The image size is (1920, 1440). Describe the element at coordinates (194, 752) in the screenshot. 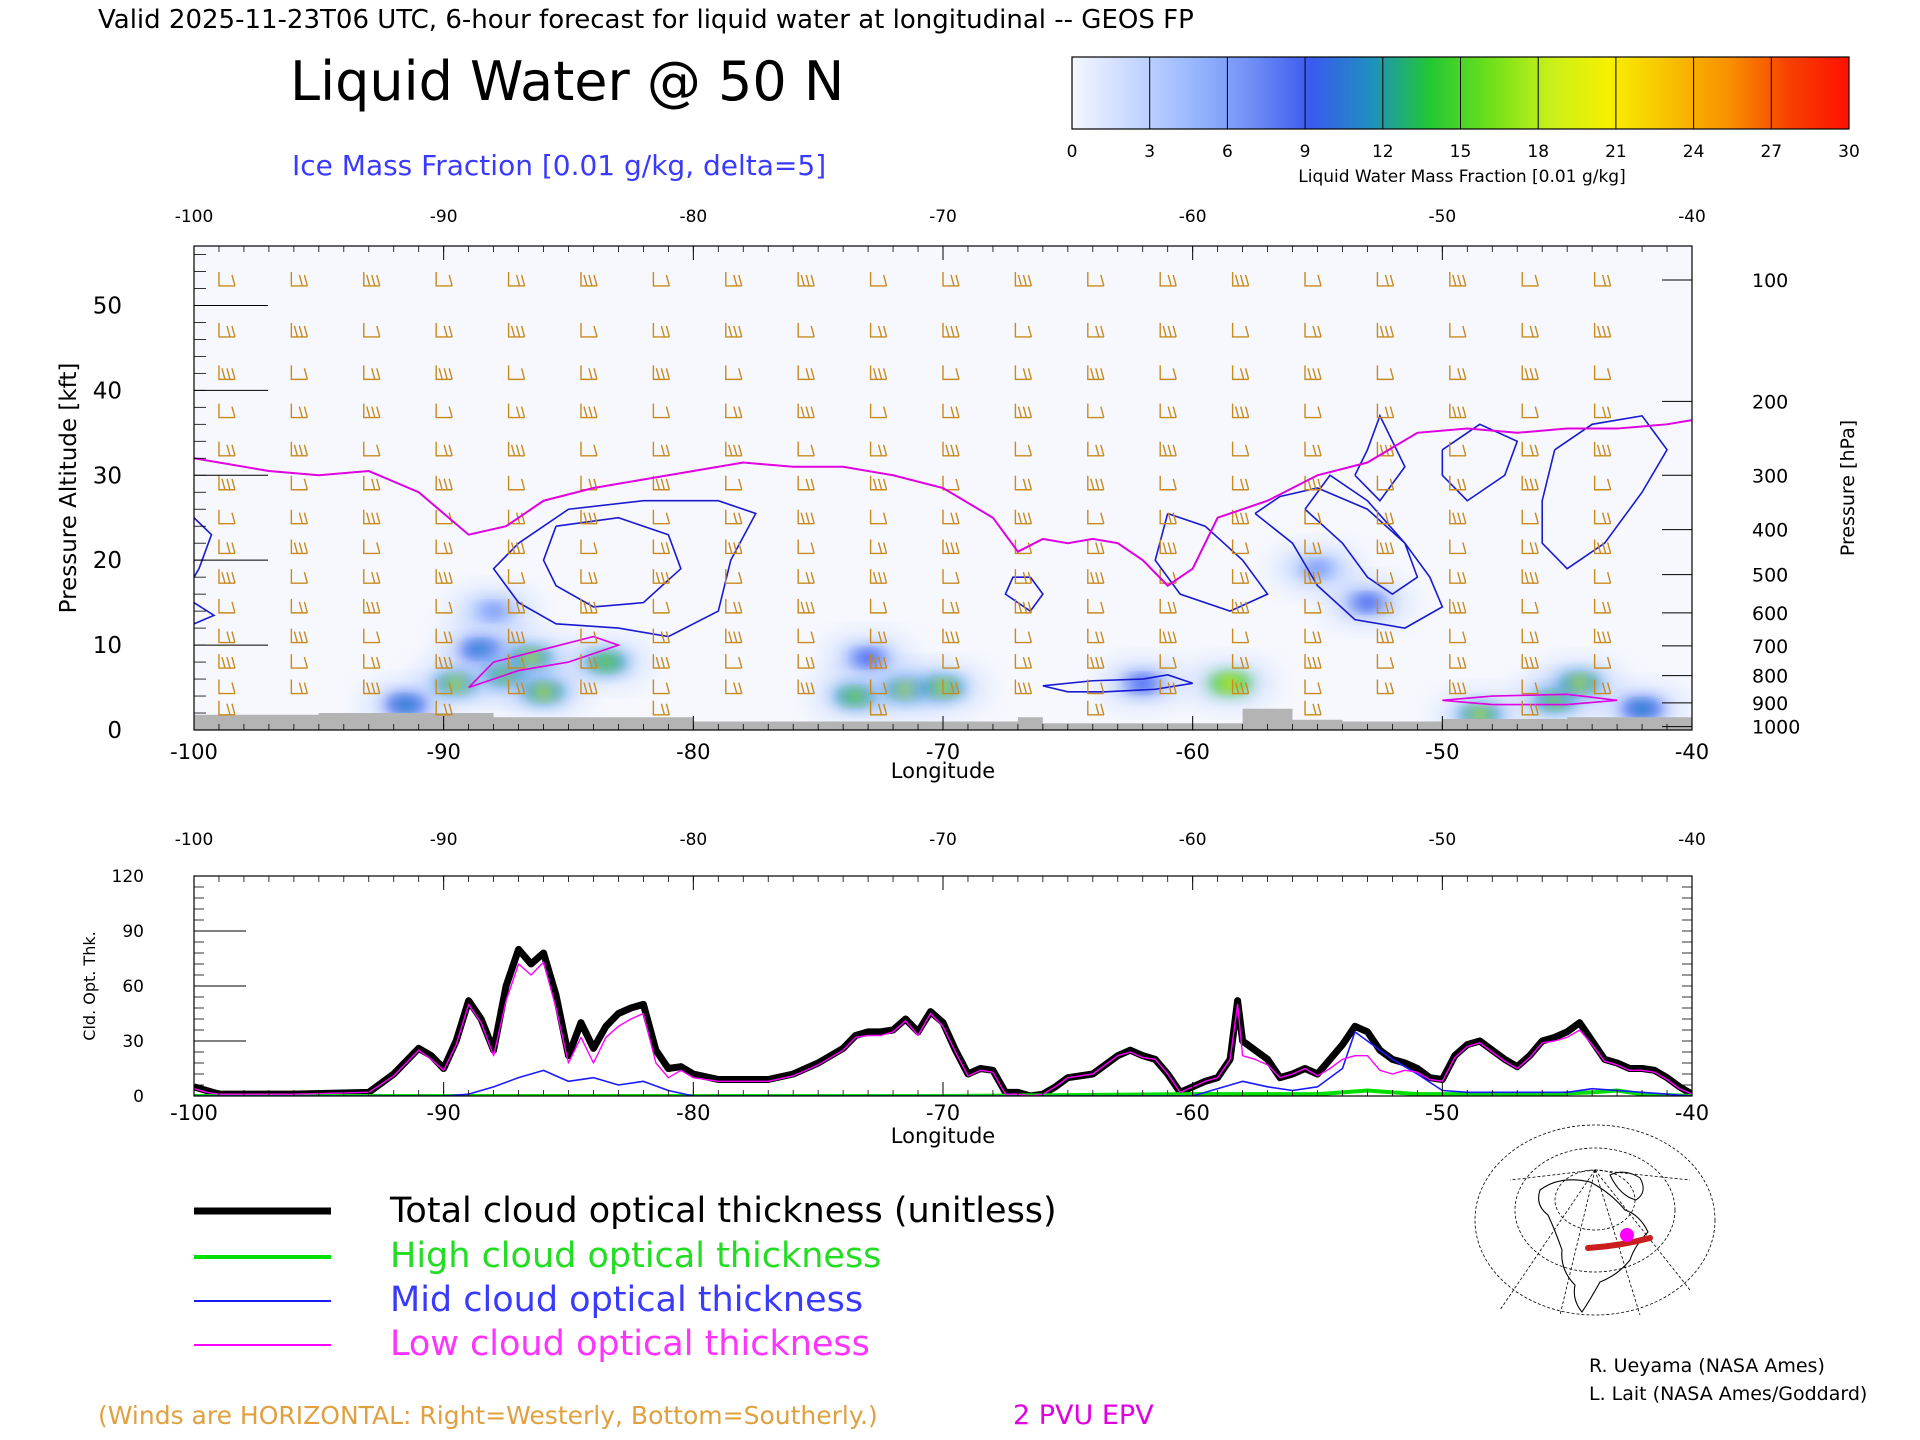

I see `x-tick-label: -100` at that location.